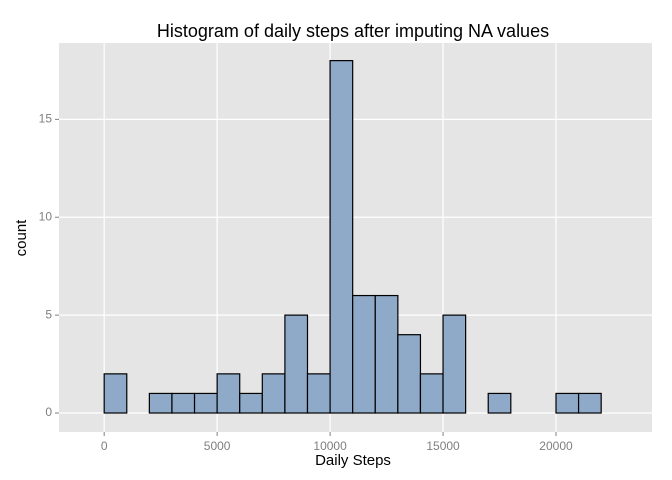 The width and height of the screenshot is (672, 480). Describe the element at coordinates (556, 446) in the screenshot. I see `x-tick-label: 20000` at that location.